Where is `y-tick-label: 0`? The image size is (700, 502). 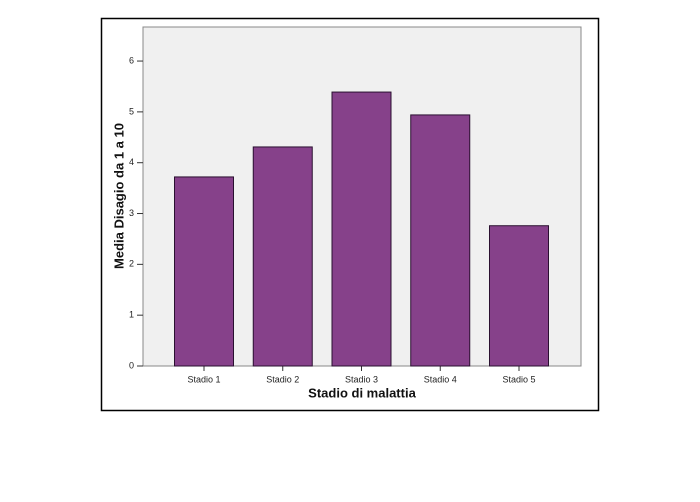
y-tick-label: 0 is located at coordinates (131, 365).